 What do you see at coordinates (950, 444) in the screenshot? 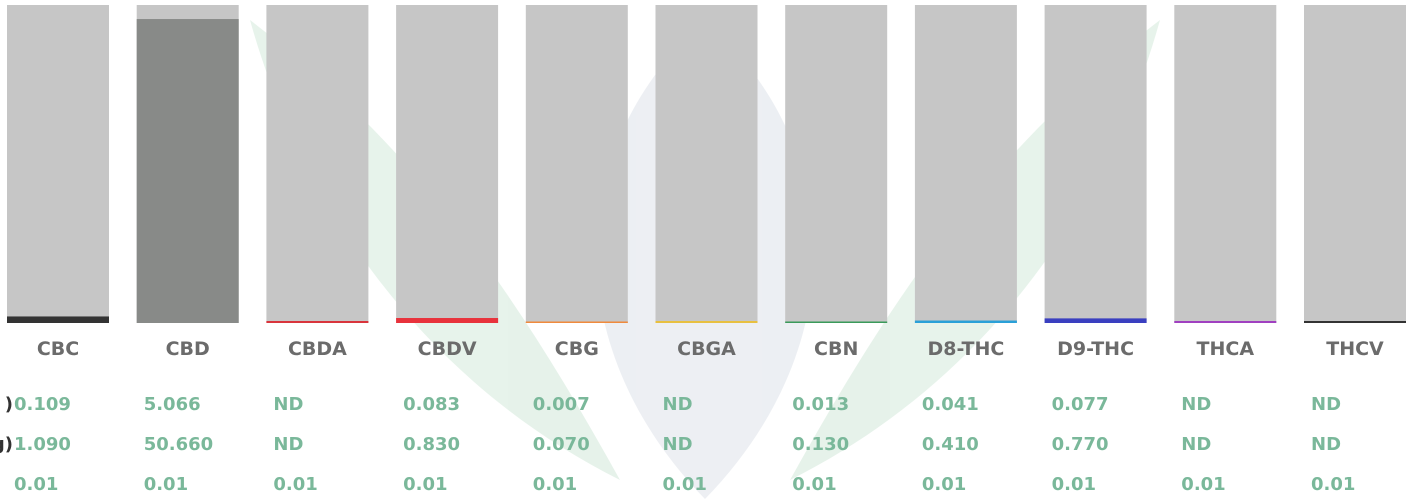
I see `value-label: 0.410` at bounding box center [950, 444].